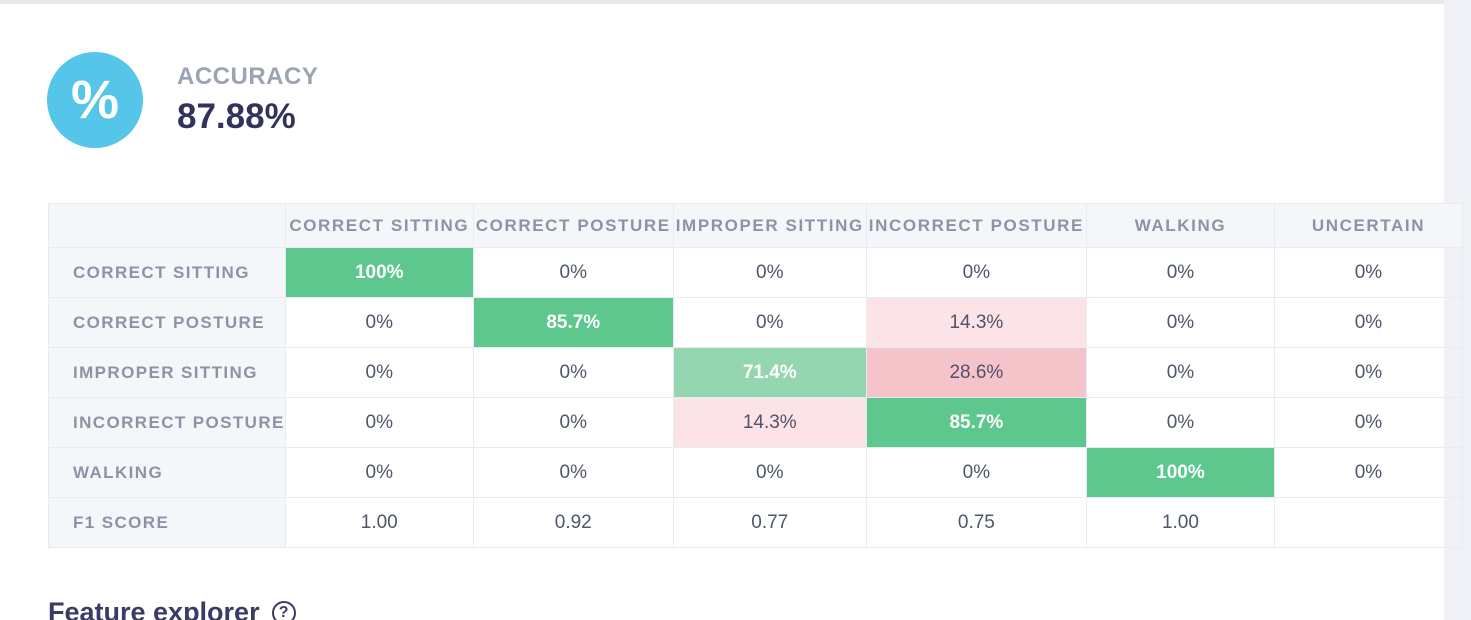 The image size is (1471, 620). Describe the element at coordinates (236, 116) in the screenshot. I see `accuracy-value: 87.88%` at that location.